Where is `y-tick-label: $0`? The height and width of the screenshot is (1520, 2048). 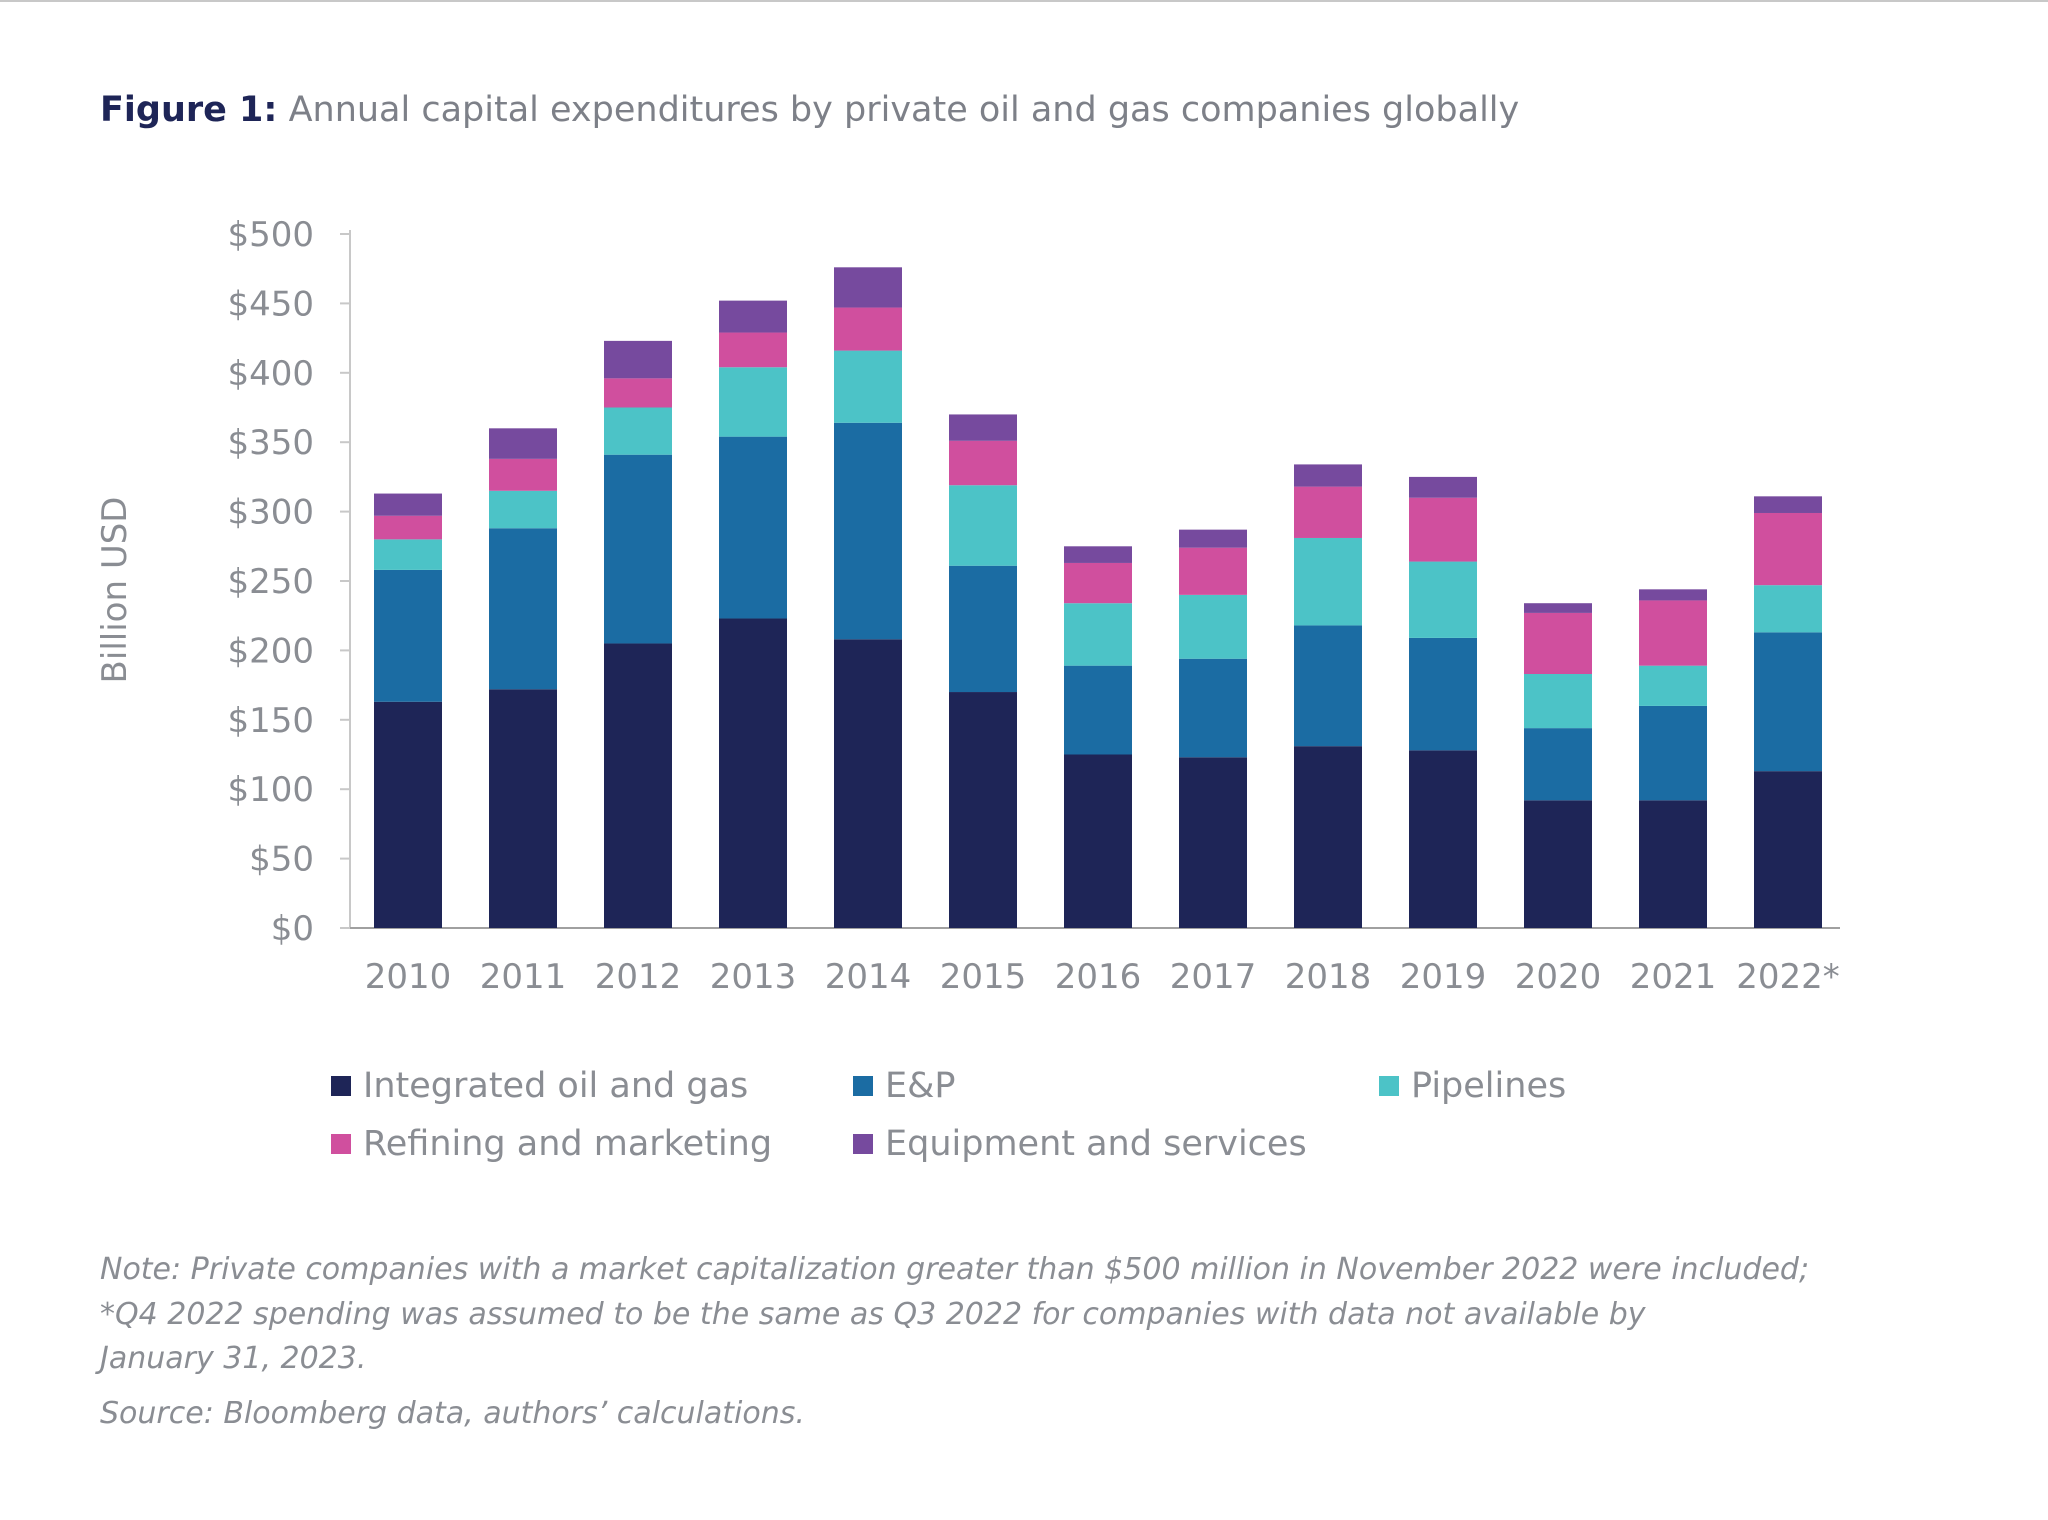 y-tick-label: $0 is located at coordinates (292, 929).